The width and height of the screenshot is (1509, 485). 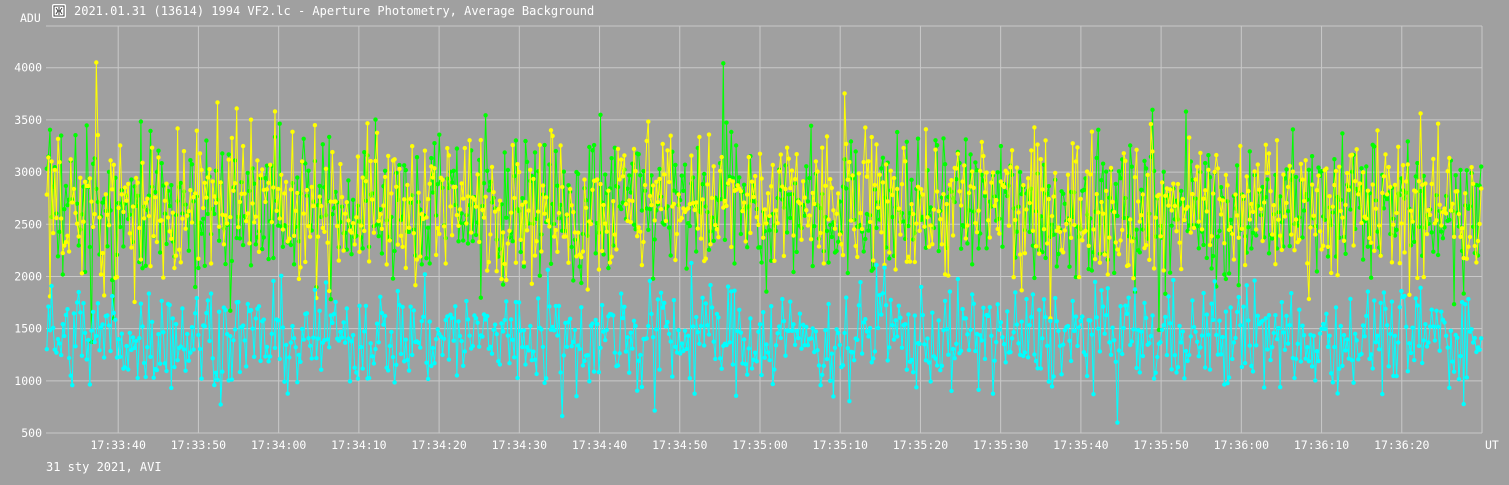 I want to click on app-icon, so click(x=59, y=11).